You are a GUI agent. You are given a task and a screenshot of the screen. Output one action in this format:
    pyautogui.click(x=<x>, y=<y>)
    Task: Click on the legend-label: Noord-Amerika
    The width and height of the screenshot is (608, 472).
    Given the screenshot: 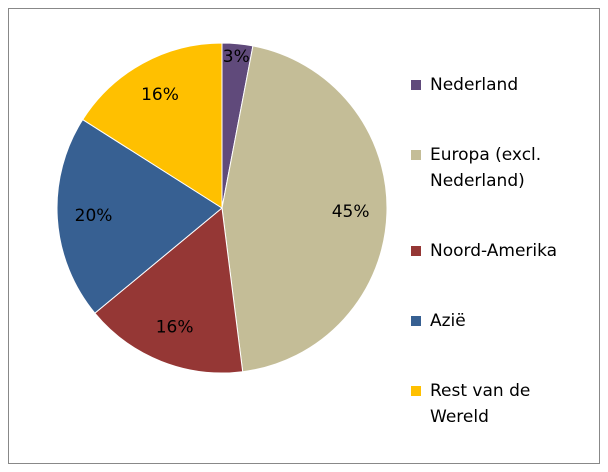 What is the action you would take?
    pyautogui.click(x=493, y=251)
    